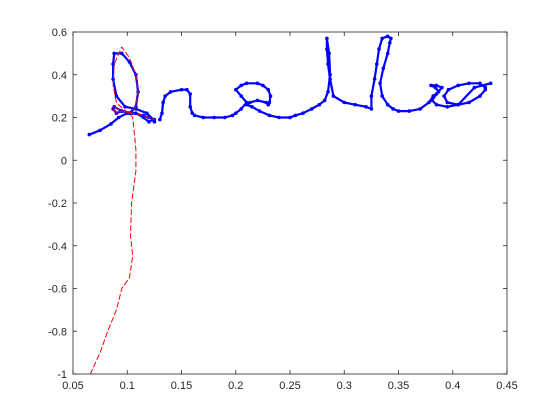  What do you see at coordinates (59, 33) in the screenshot?
I see `y-tick-label: 0.6` at bounding box center [59, 33].